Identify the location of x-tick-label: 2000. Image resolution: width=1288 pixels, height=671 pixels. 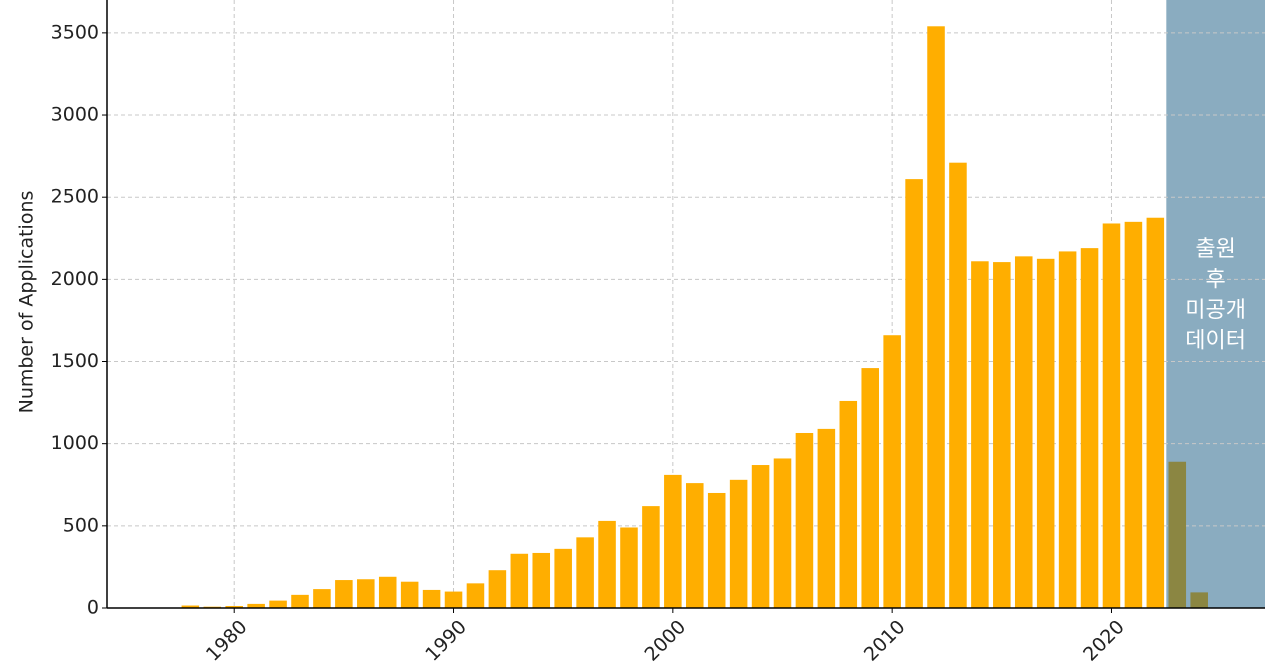
(666, 641).